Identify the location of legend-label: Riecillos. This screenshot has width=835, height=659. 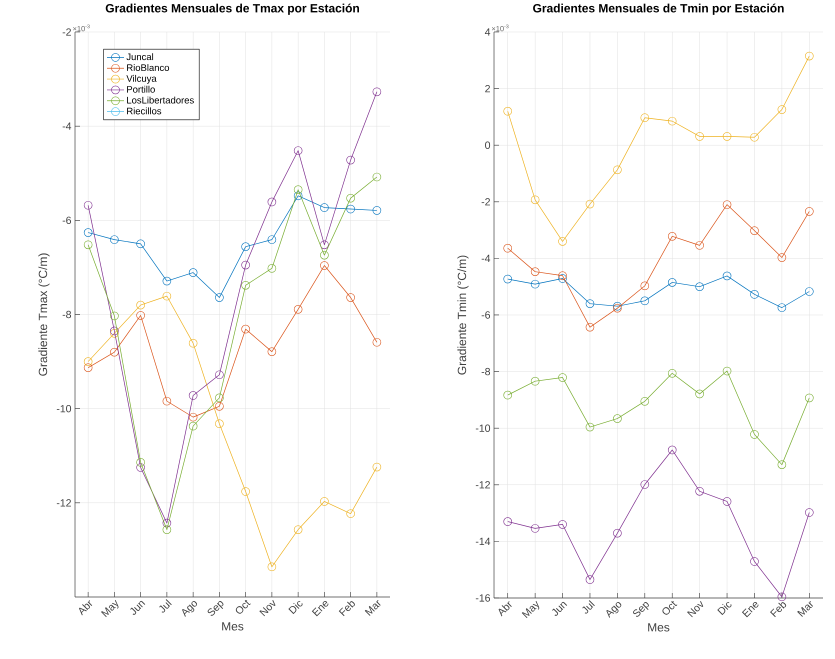
(144, 110).